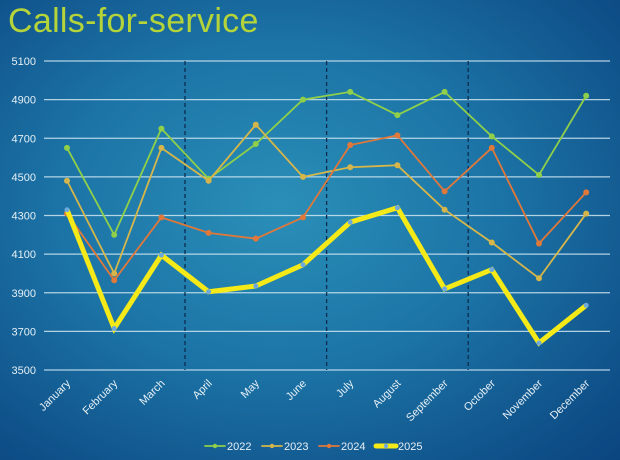  I want to click on x-tick-label: November, so click(523, 399).